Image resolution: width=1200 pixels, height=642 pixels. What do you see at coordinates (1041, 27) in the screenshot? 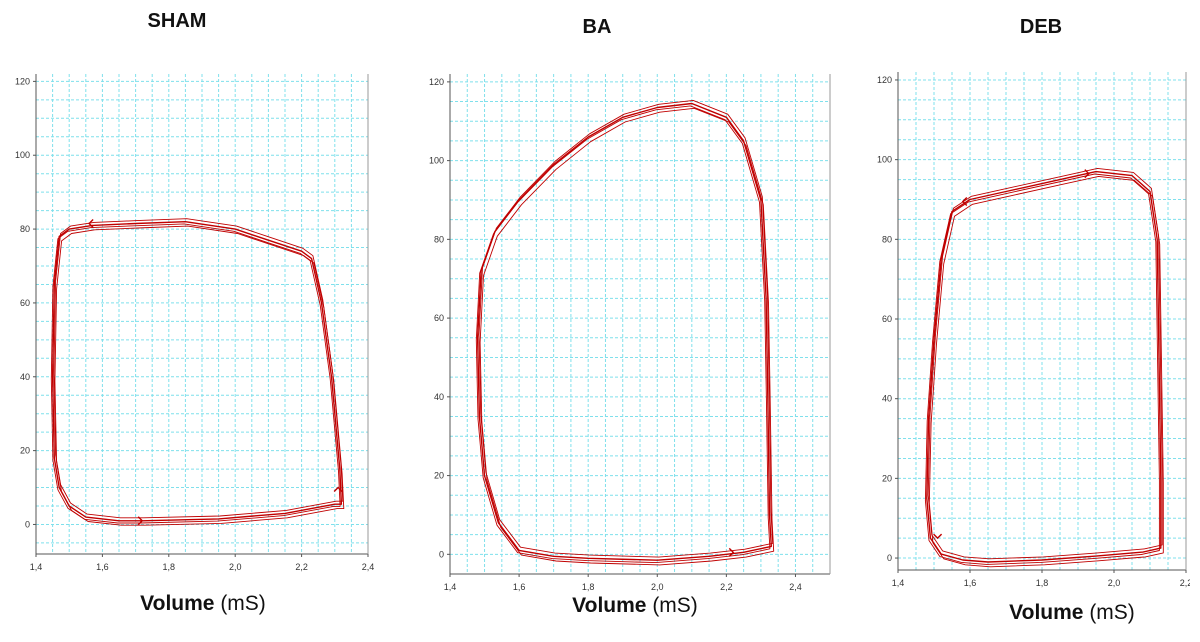
I see `chart-title-deb: DEB` at bounding box center [1041, 27].